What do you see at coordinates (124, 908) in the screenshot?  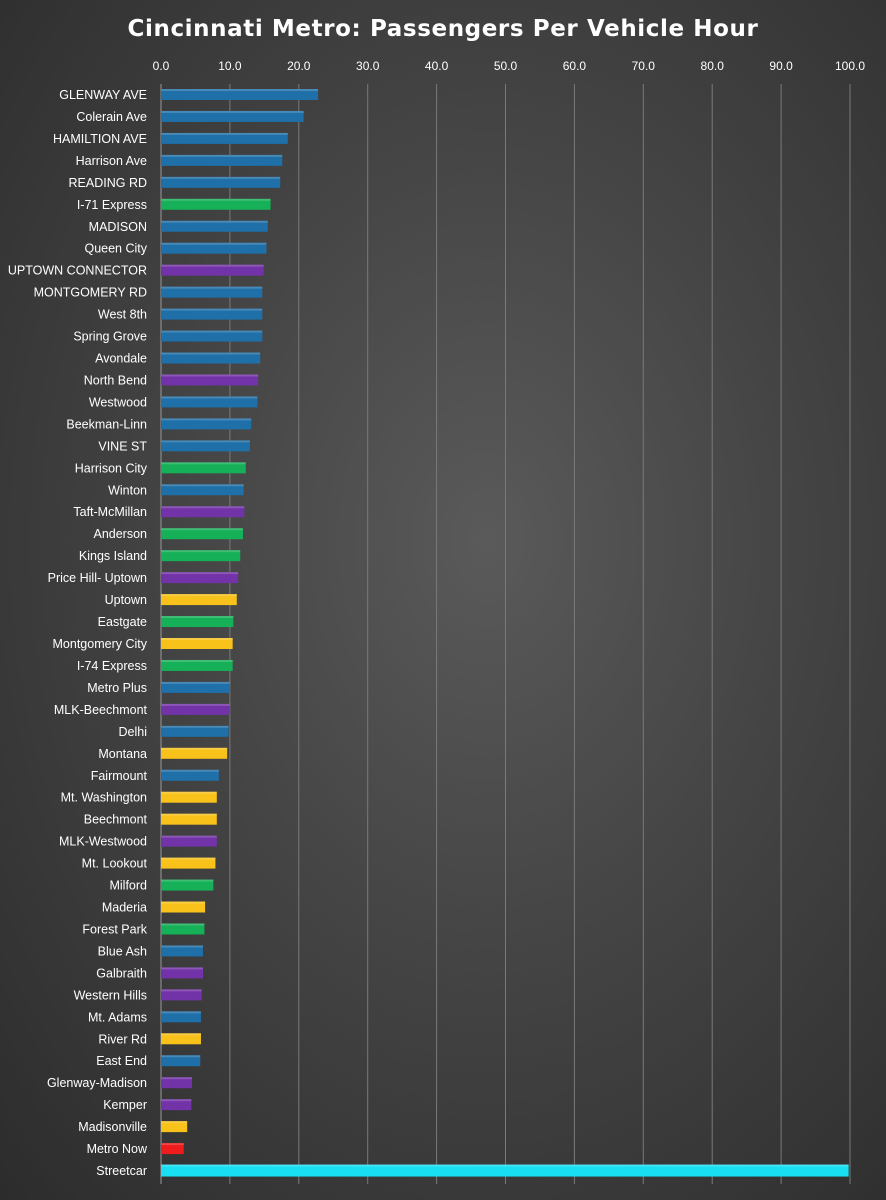 I see `category-label: Maderia` at bounding box center [124, 908].